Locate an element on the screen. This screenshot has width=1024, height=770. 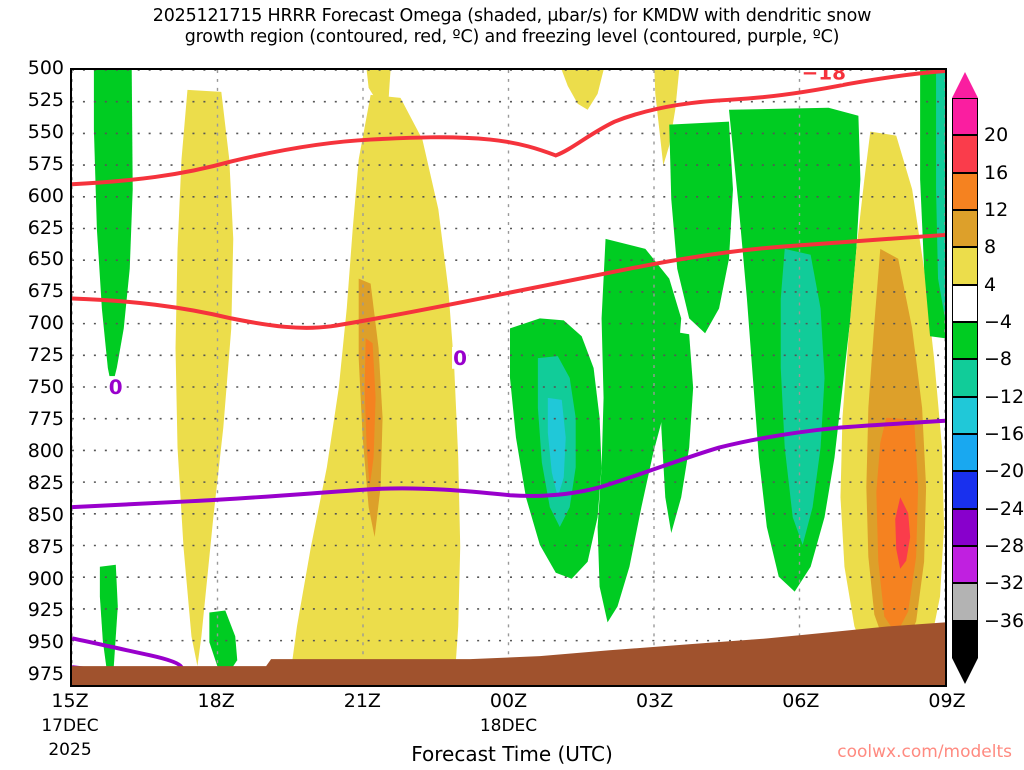
x-axis-labels: 15Z 18Z 21Z 00Z 03Z 06Z 09Z 17DEC 18DEC 2025 is located at coordinates (503, 730).